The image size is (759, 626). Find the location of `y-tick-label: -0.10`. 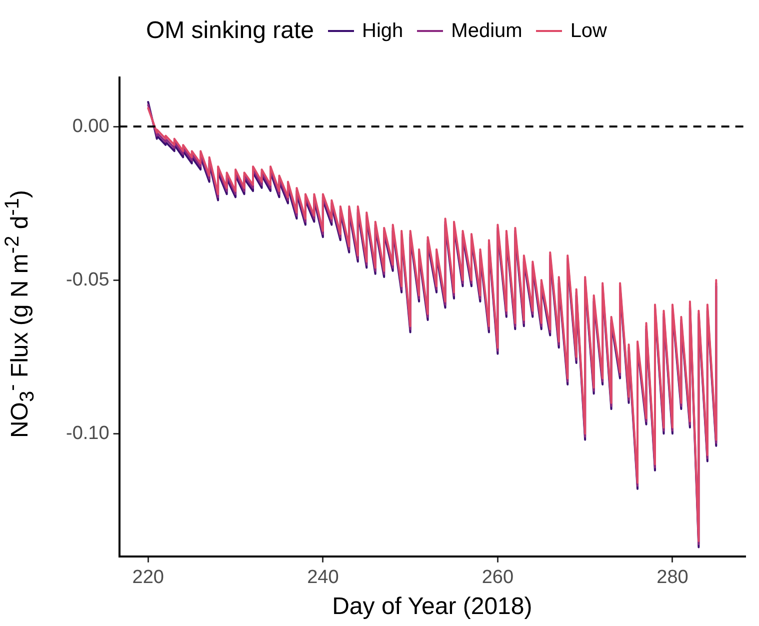

y-tick-label: -0.10 is located at coordinates (88, 433).